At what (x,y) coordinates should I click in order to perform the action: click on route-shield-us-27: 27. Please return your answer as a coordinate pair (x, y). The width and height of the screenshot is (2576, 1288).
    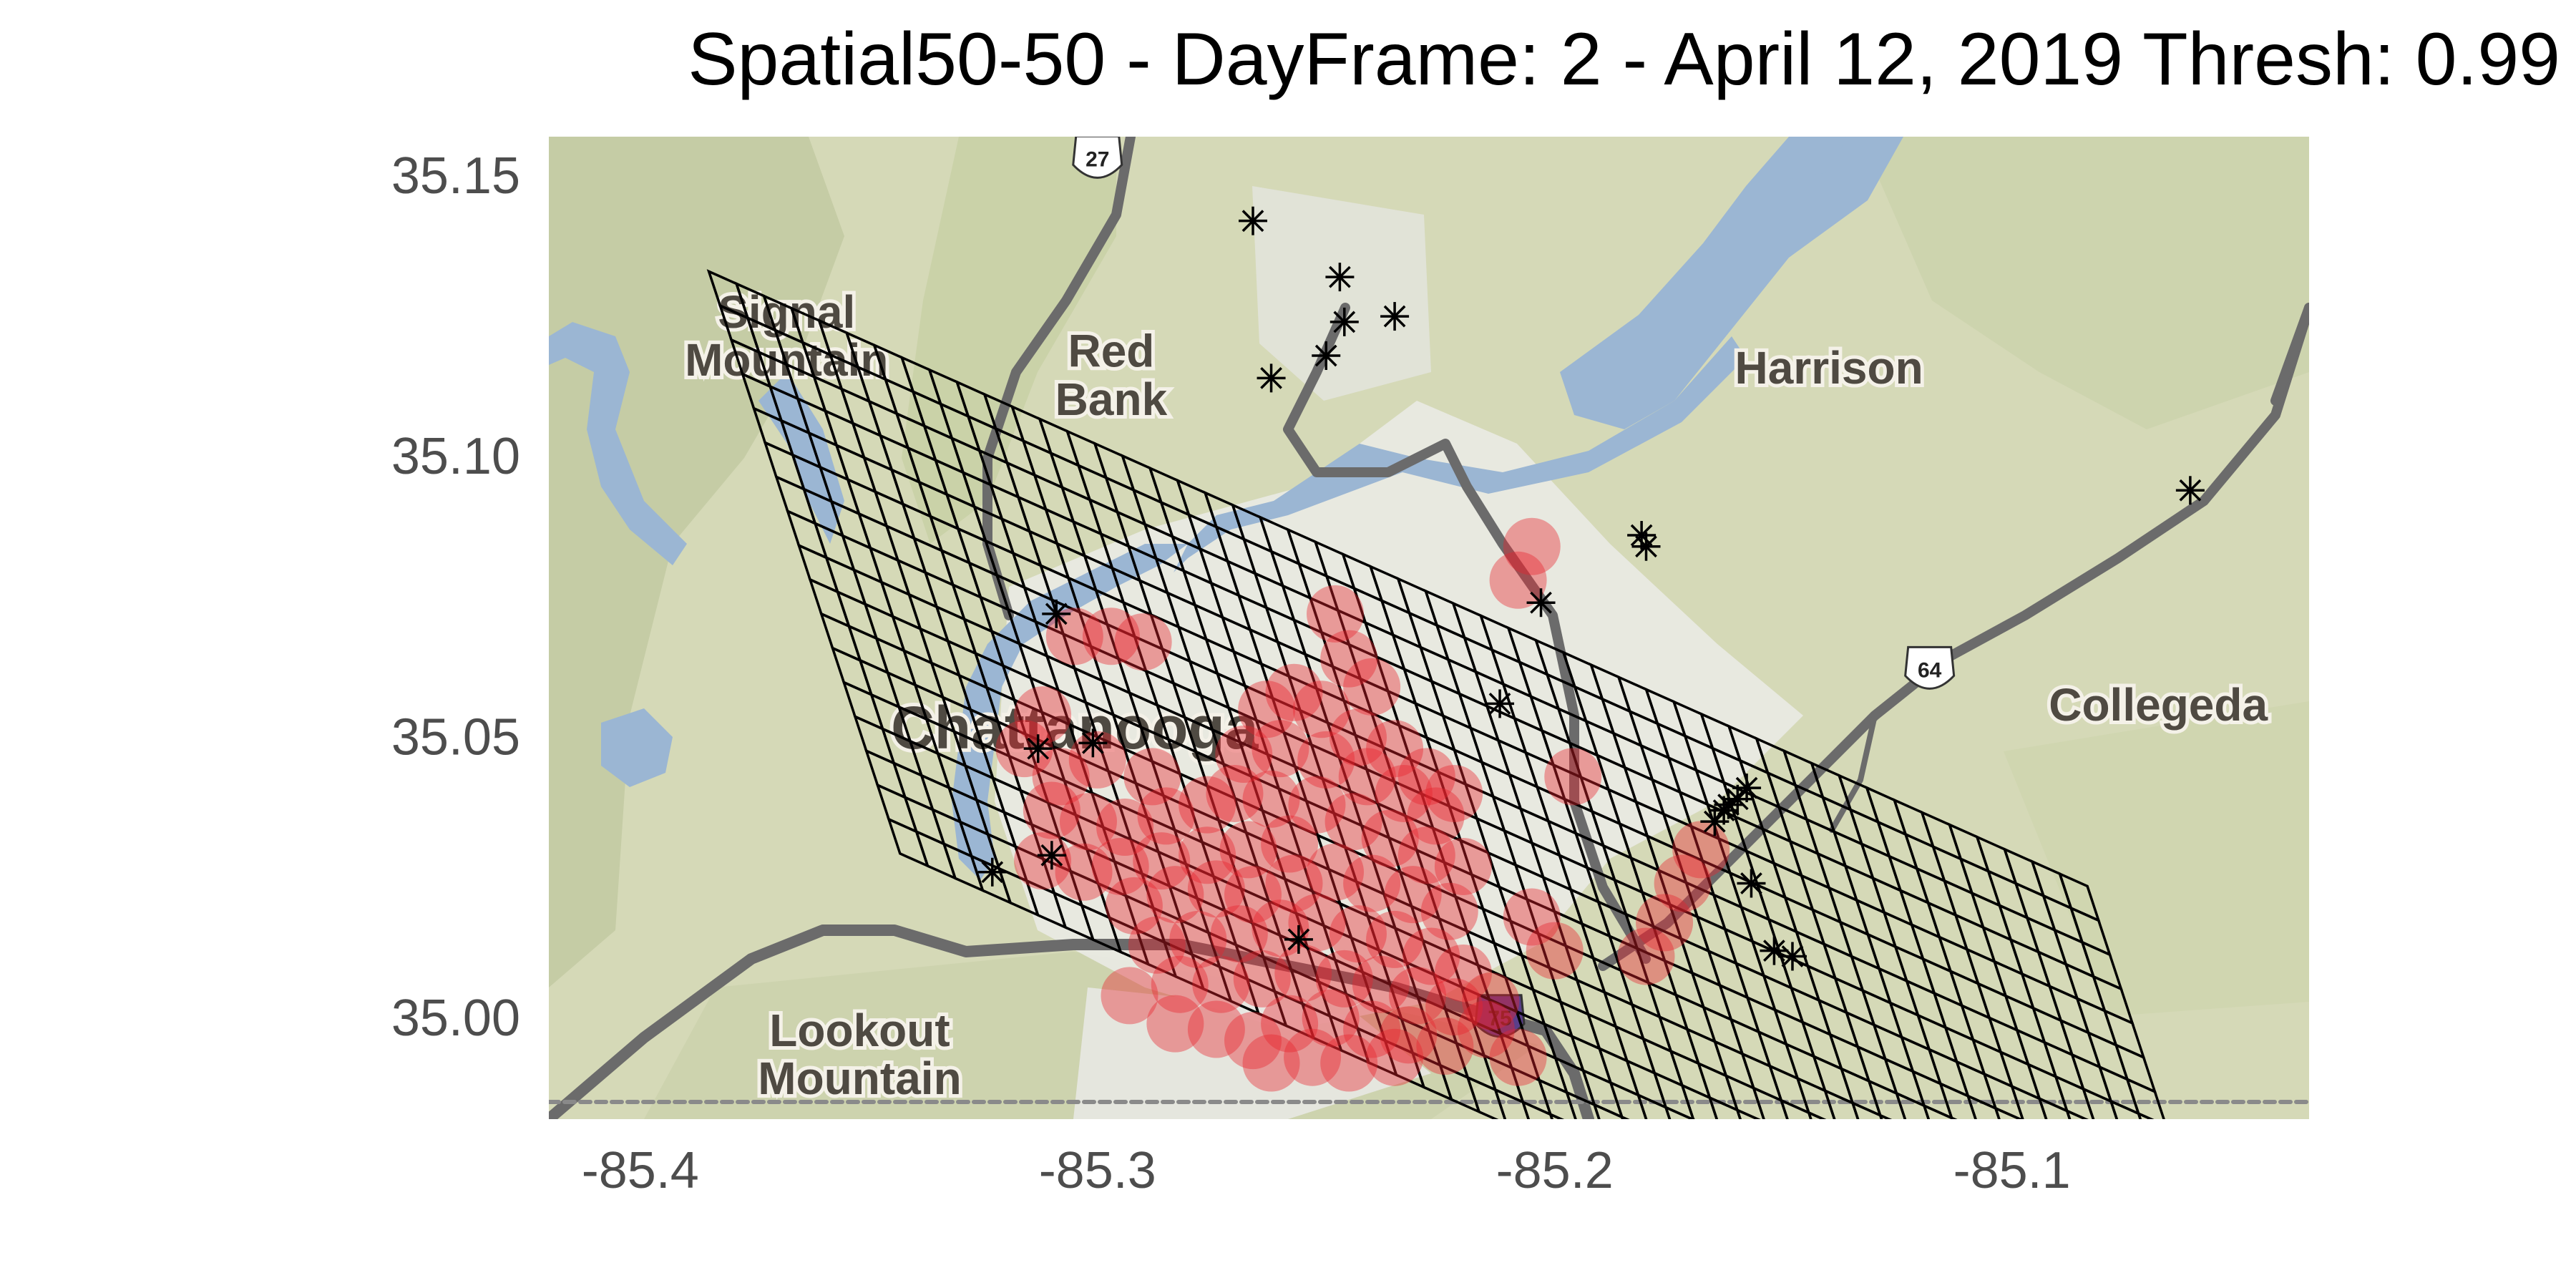
    Looking at the image, I should click on (1097, 158).